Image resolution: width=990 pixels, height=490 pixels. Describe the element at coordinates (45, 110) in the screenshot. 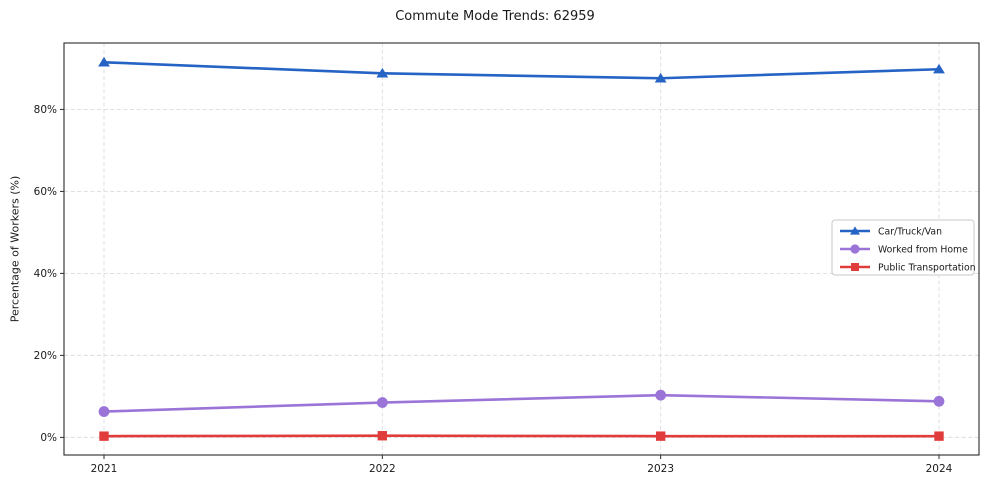

I see `y-tick-label: 80%` at that location.